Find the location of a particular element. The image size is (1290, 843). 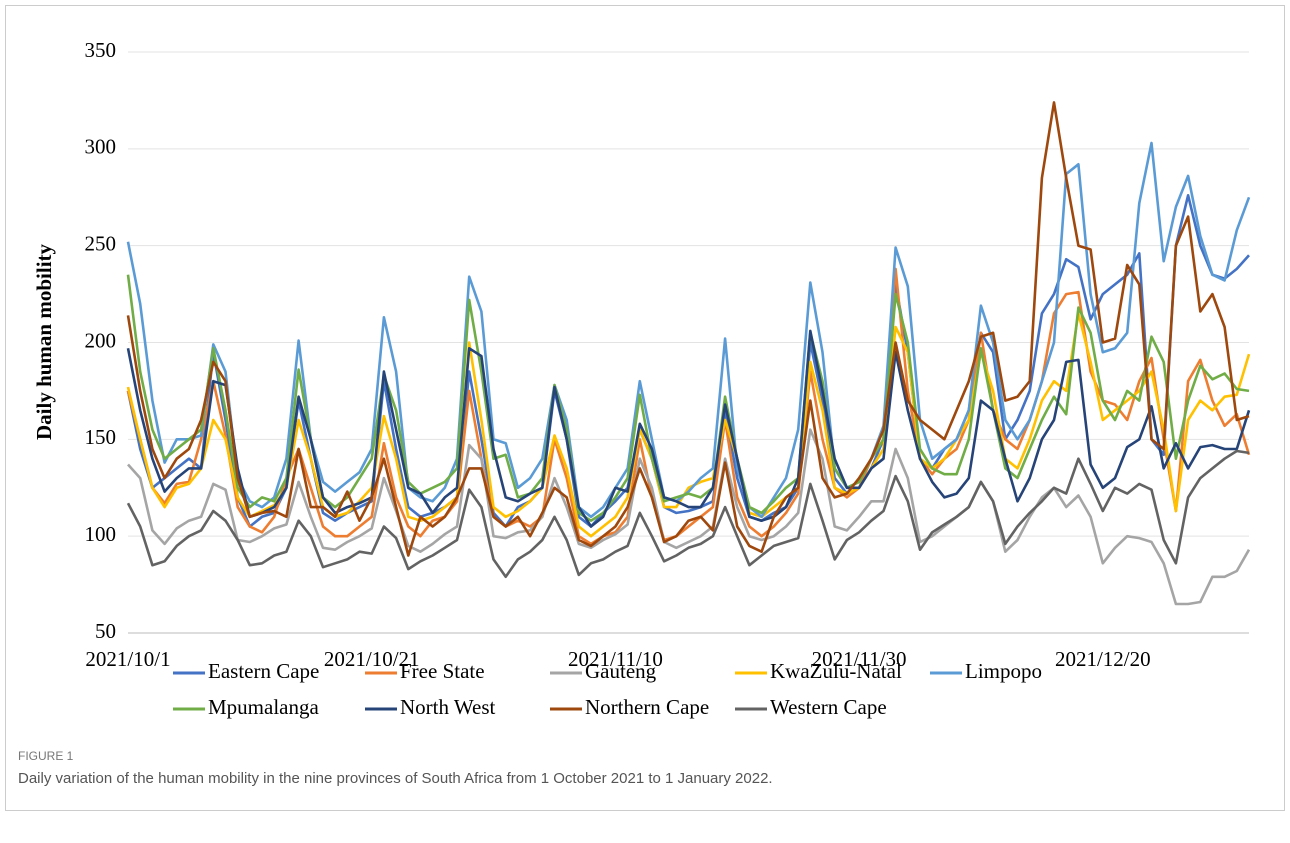

y-tick-label: 250 is located at coordinates (101, 243).